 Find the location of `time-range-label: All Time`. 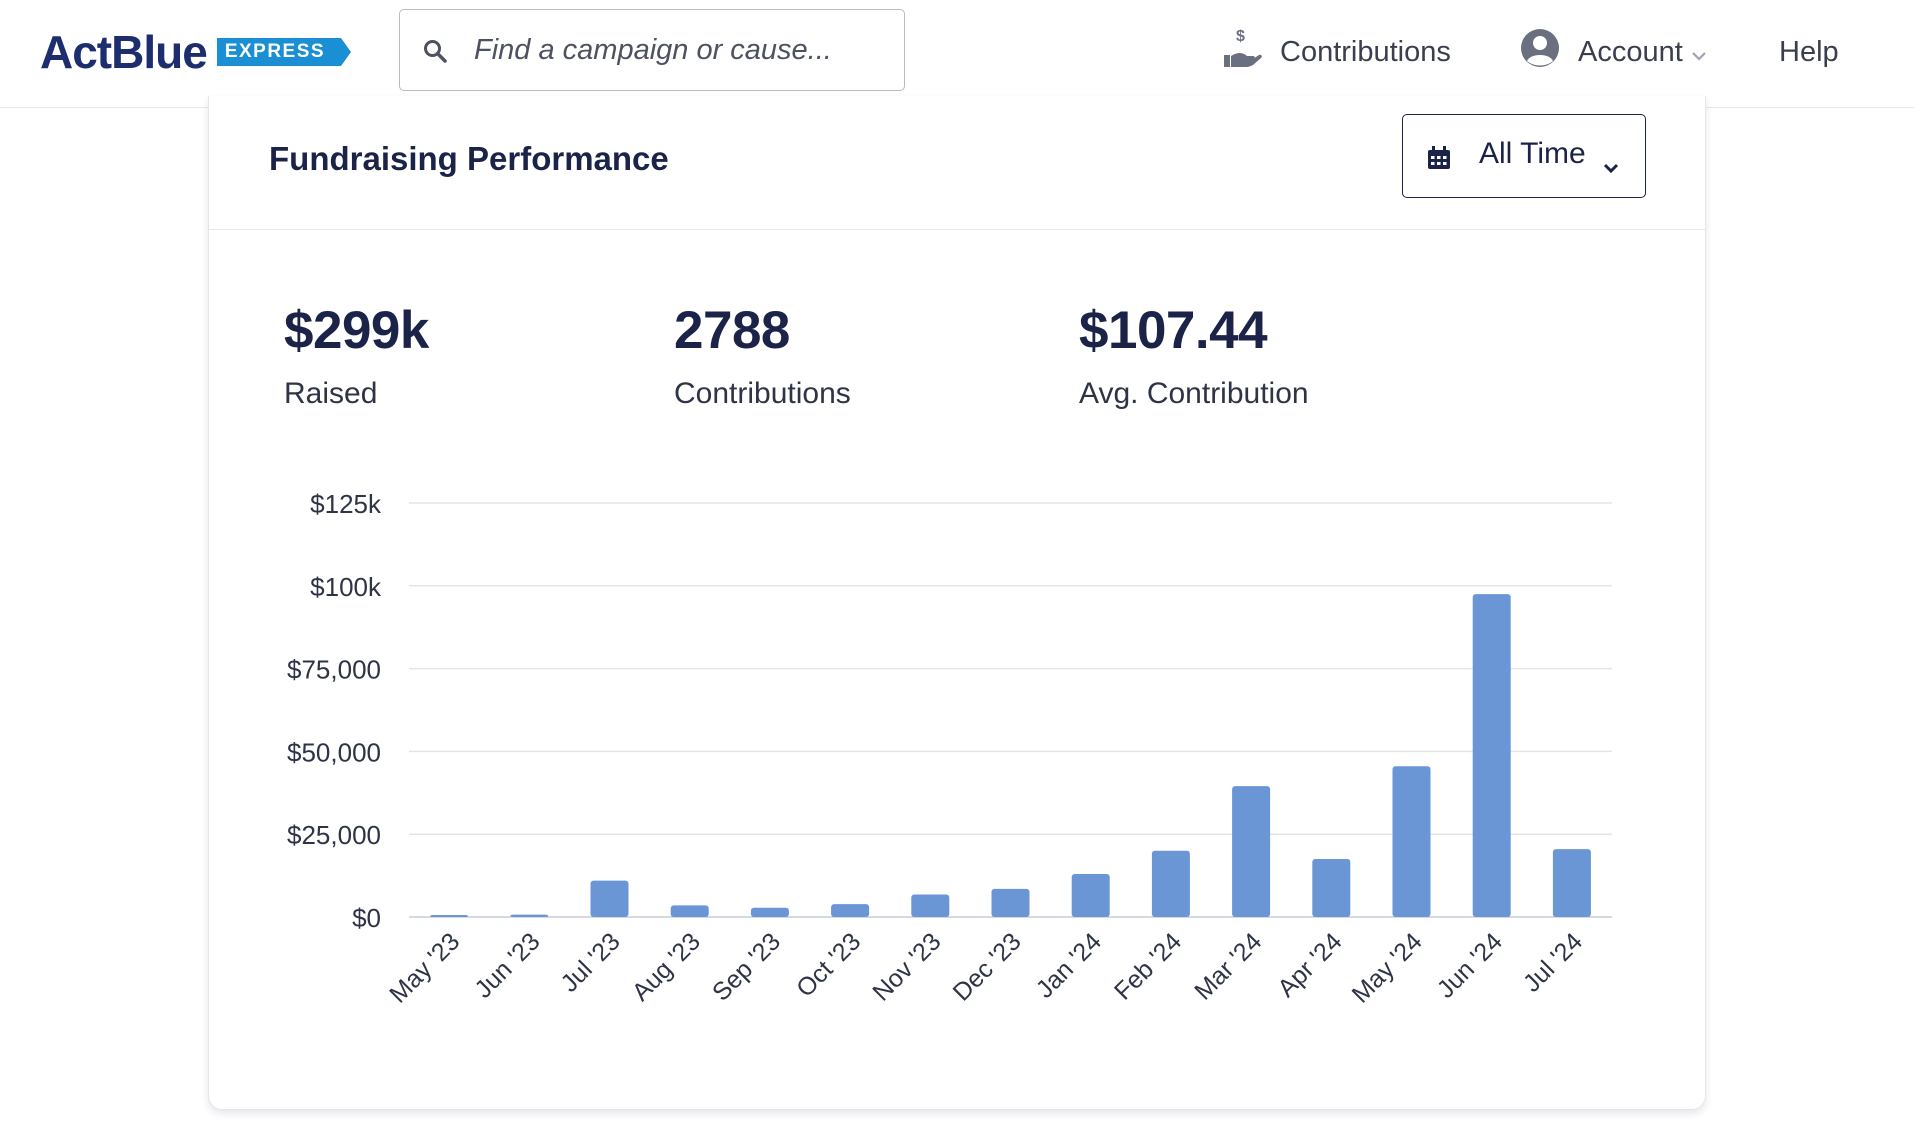

time-range-label: All Time is located at coordinates (1532, 153).